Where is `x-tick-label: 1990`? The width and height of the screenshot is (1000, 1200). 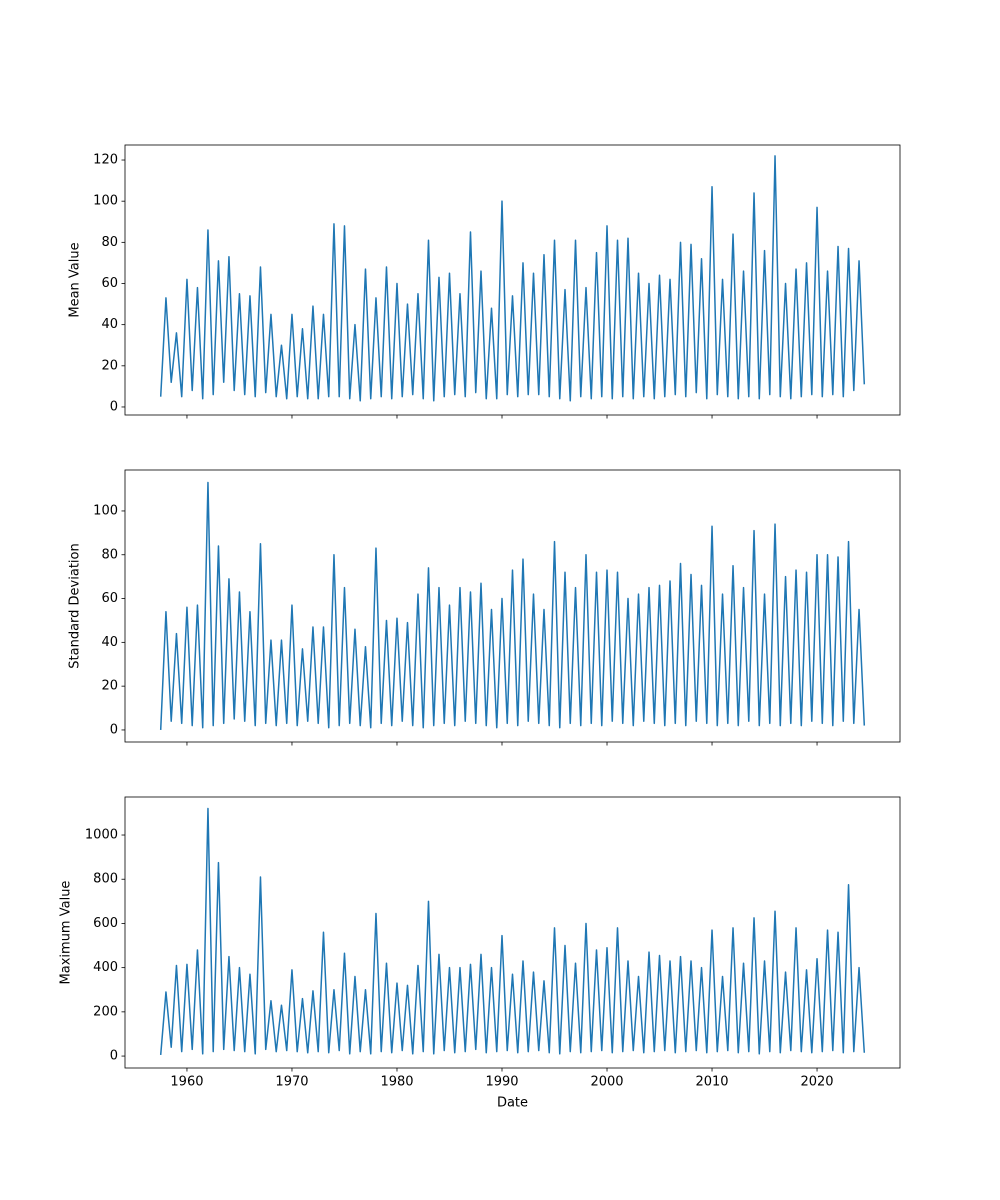
x-tick-label: 1990 is located at coordinates (501, 1082).